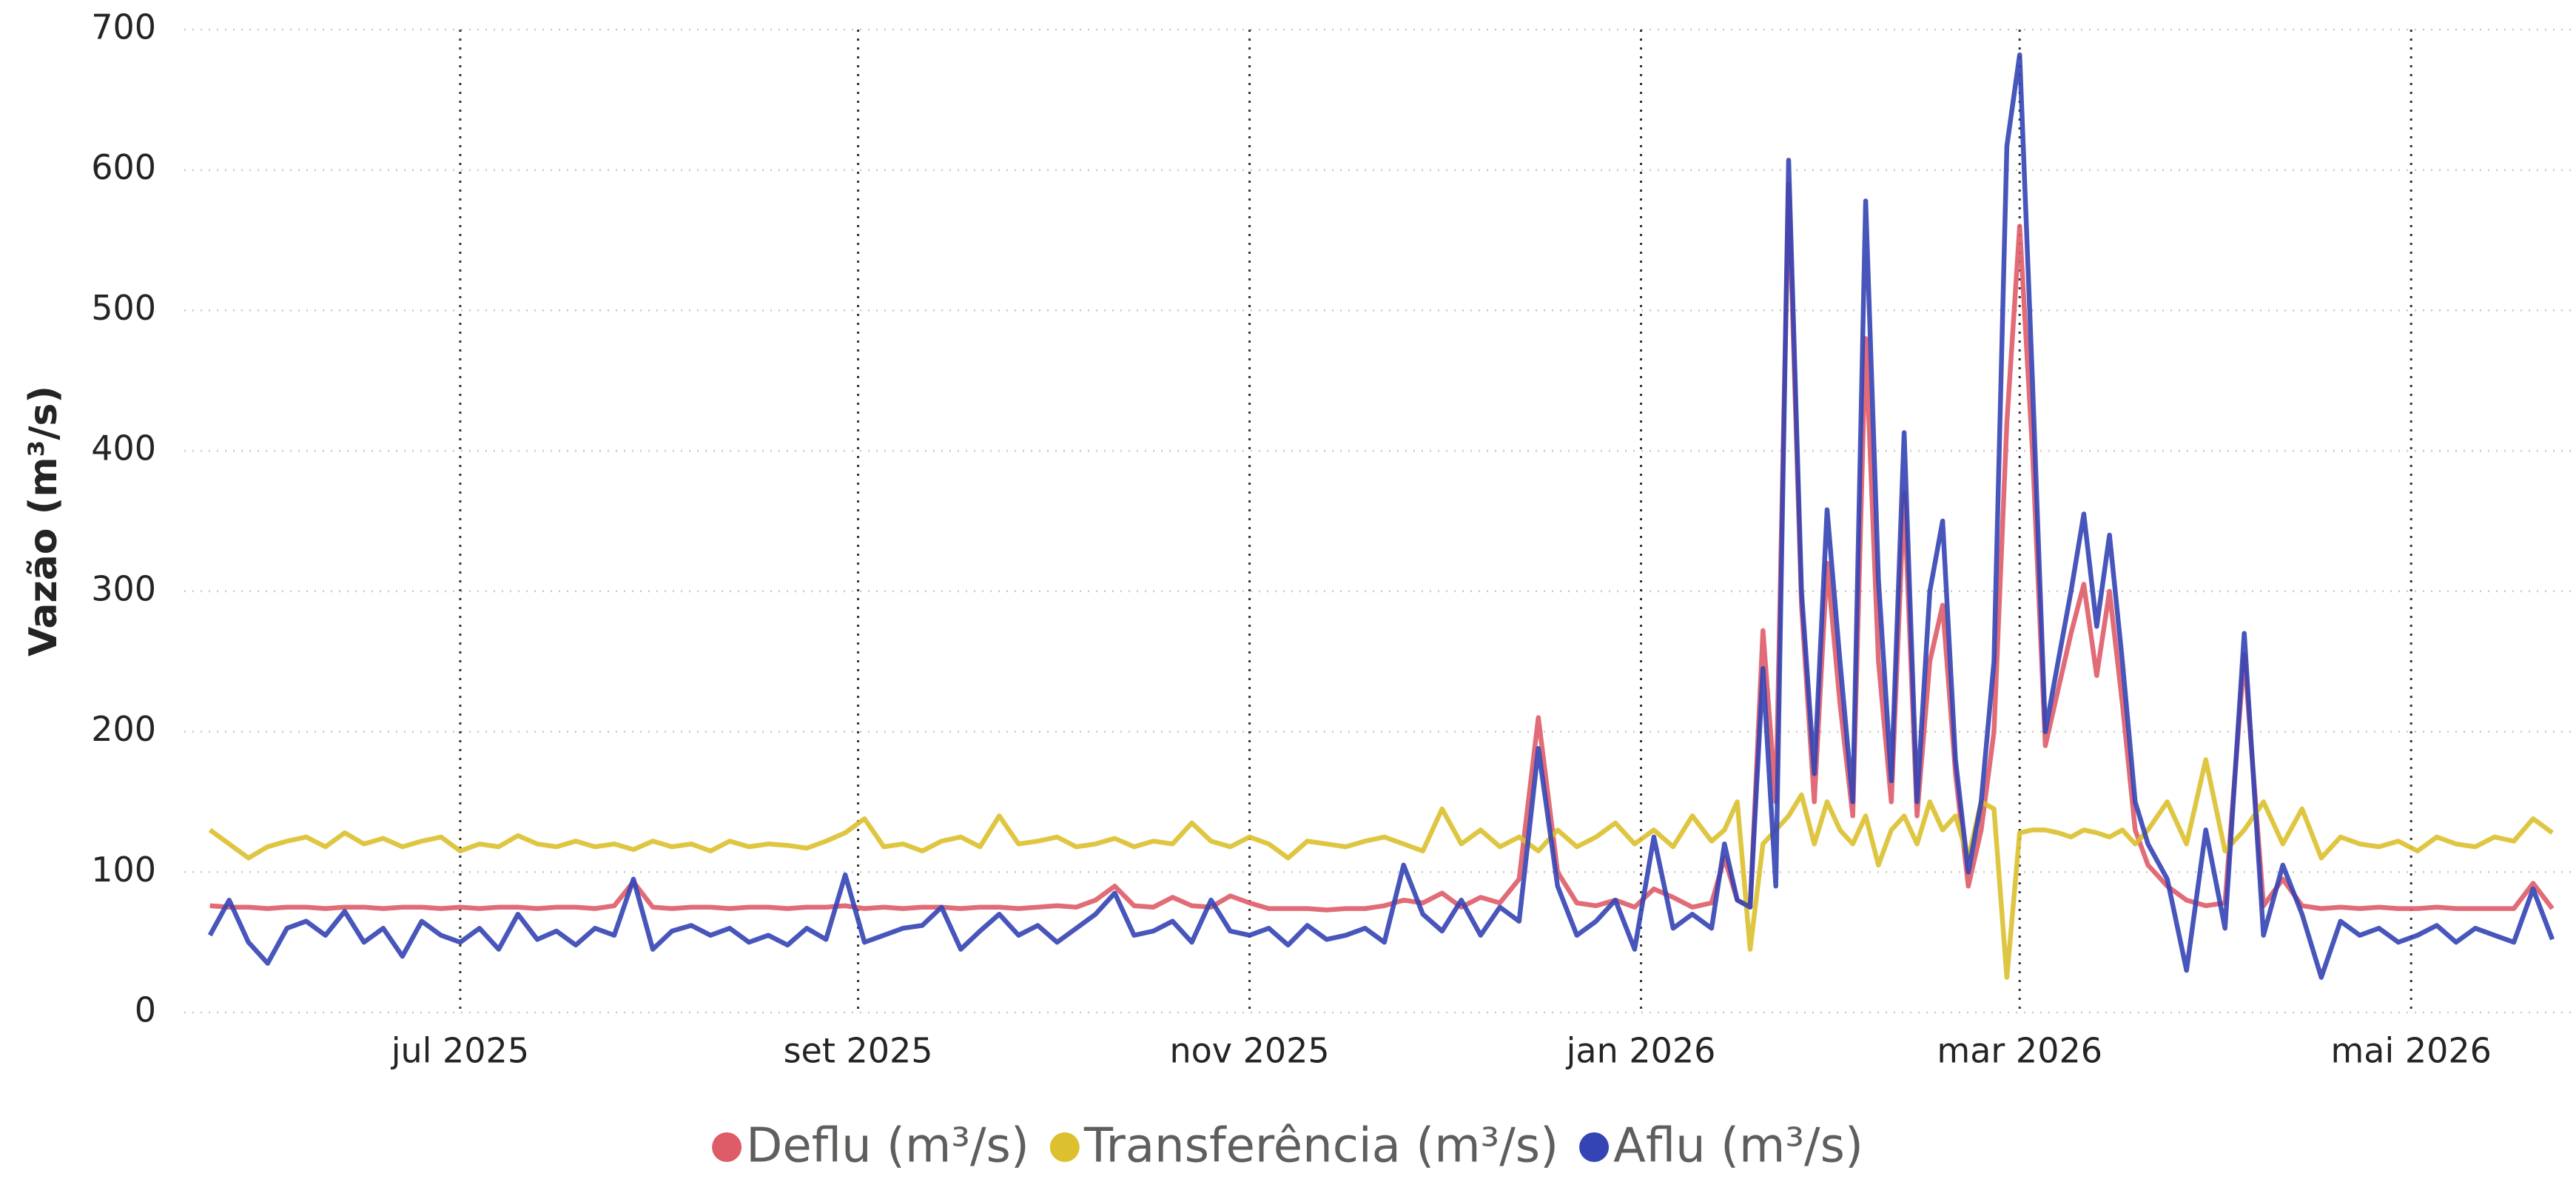 The width and height of the screenshot is (2576, 1179). I want to click on legend-label: Transferência (m³/s), so click(1320, 1146).